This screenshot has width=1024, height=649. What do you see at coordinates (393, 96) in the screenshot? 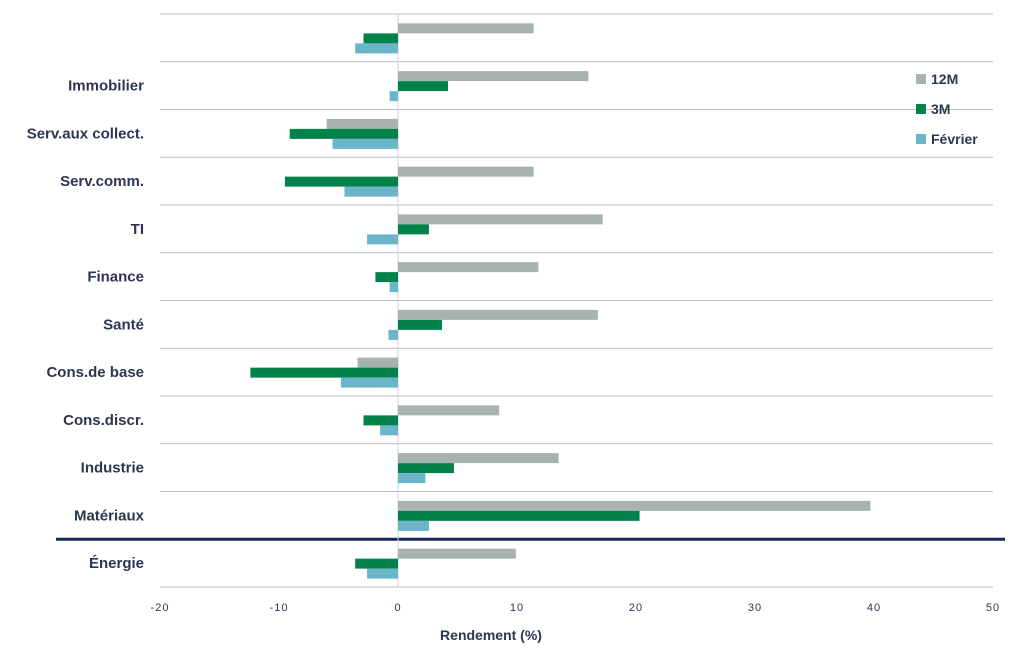
I see `bar-fevrier-immobilier` at bounding box center [393, 96].